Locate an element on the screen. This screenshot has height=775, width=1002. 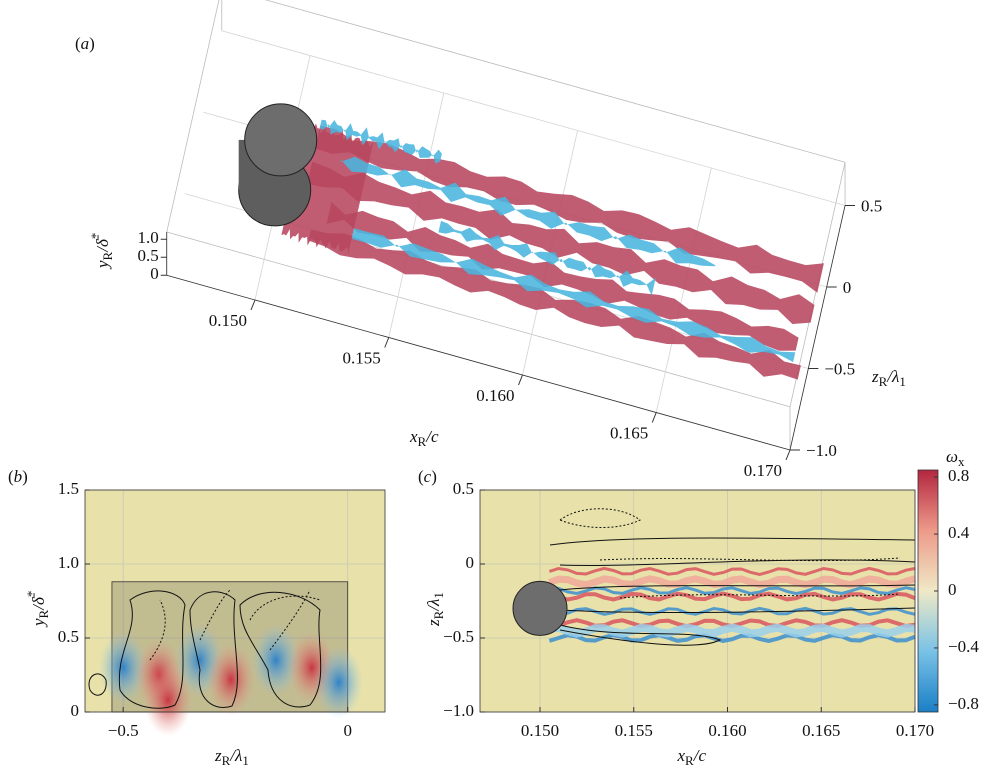
colorbar-tick-label: −0.4 is located at coordinates (963, 646).